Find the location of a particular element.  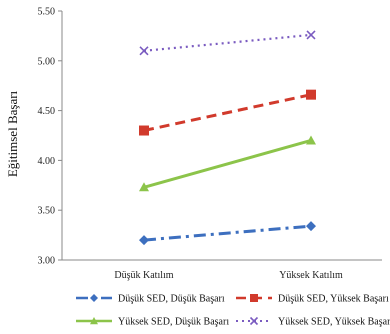

x-tick-label: Düşük Katılım is located at coordinates (143, 275).